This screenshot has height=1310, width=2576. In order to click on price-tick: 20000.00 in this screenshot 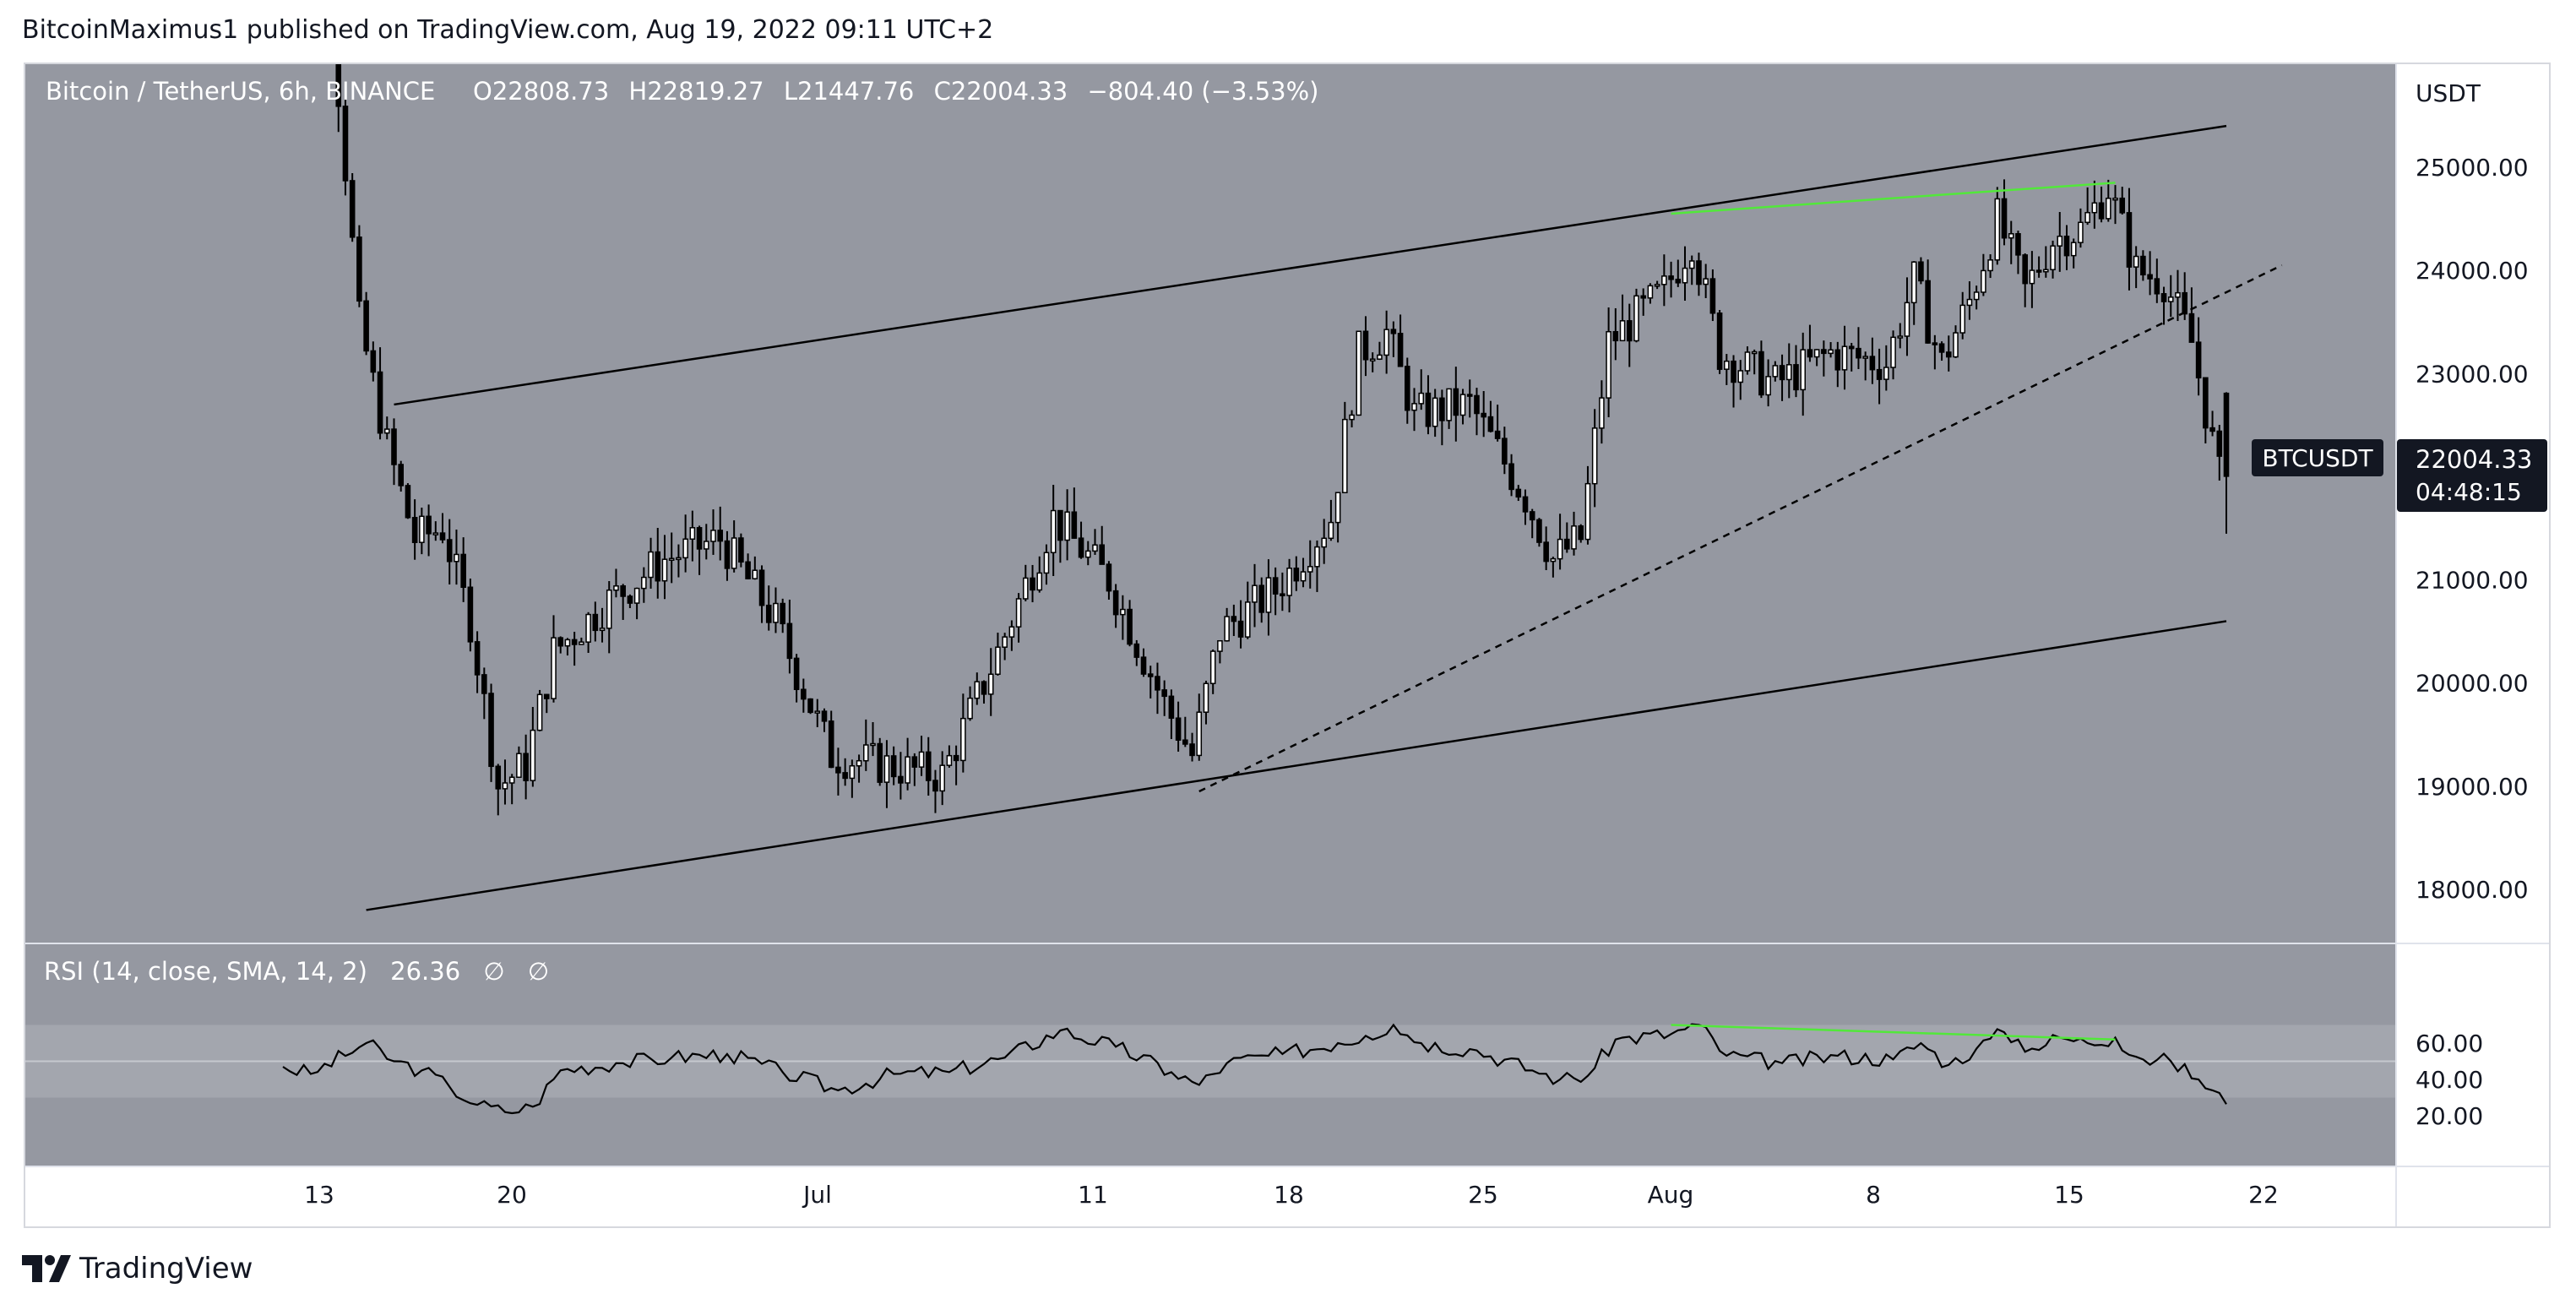, I will do `click(2472, 684)`.